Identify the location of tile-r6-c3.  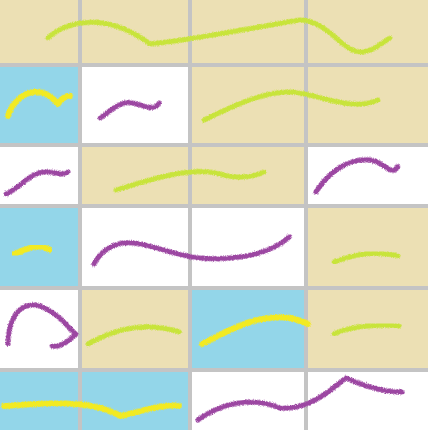
(248, 401).